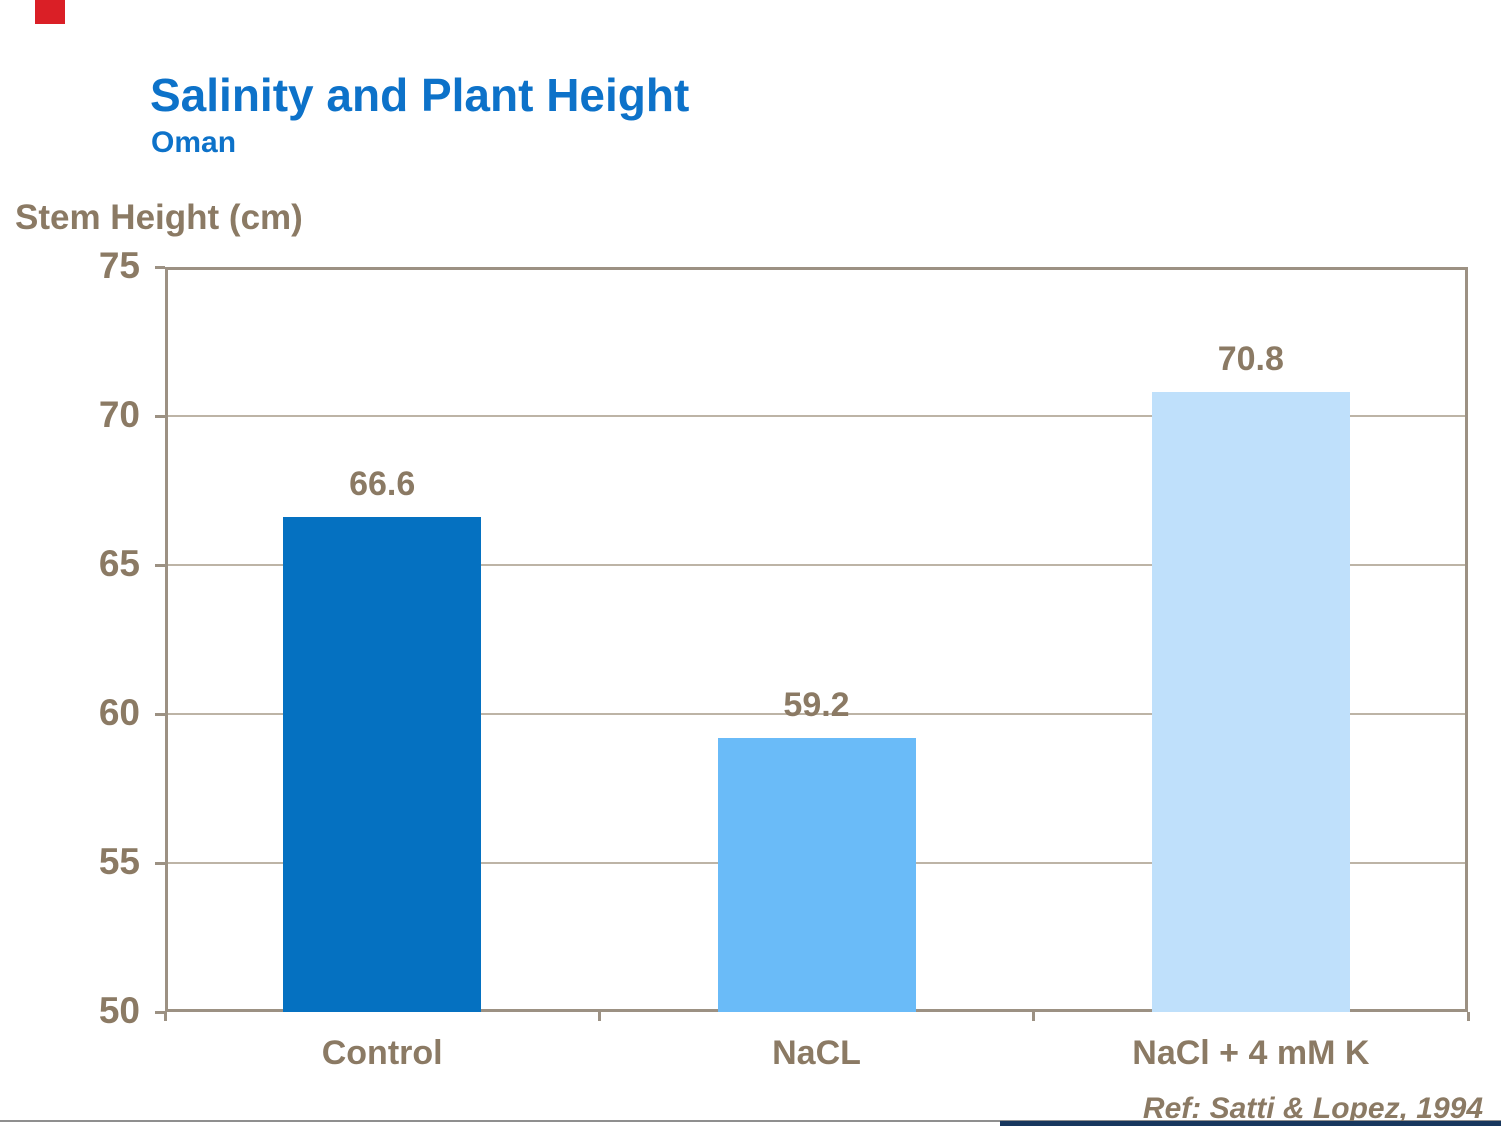 This screenshot has height=1126, width=1501. I want to click on y-tick-label-70: 70, so click(119, 414).